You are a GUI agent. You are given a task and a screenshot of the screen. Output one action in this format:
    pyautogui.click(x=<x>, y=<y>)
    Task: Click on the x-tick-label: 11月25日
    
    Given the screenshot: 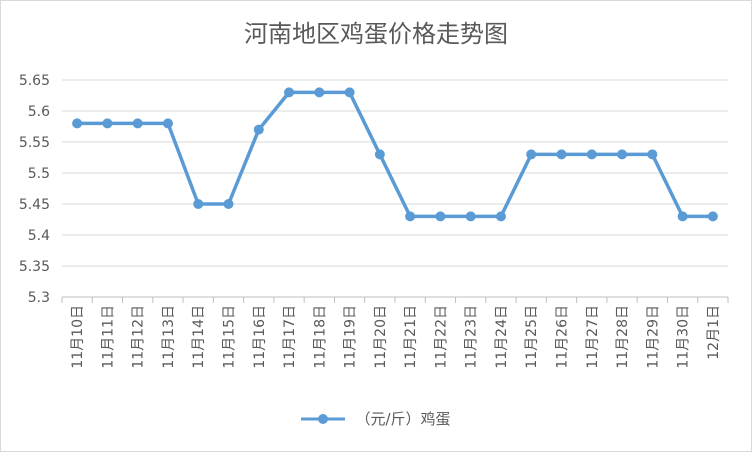 What is the action you would take?
    pyautogui.click(x=532, y=337)
    